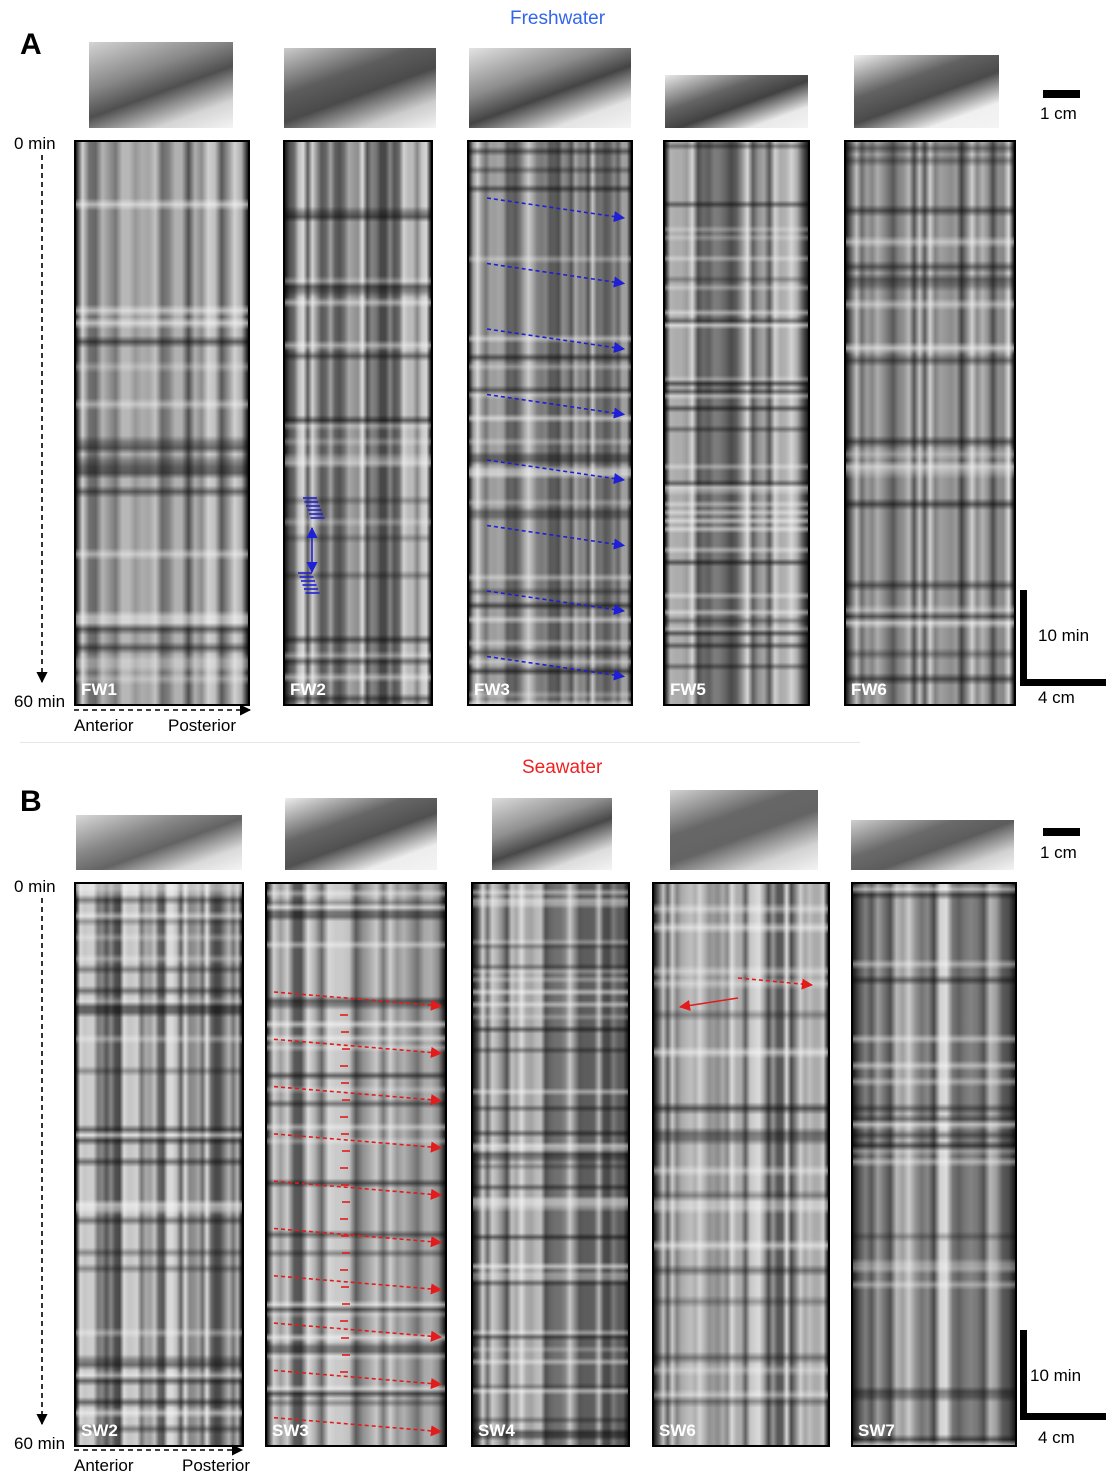 The height and width of the screenshot is (1480, 1108). I want to click on kymograph-sw2: SW2, so click(159, 1164).